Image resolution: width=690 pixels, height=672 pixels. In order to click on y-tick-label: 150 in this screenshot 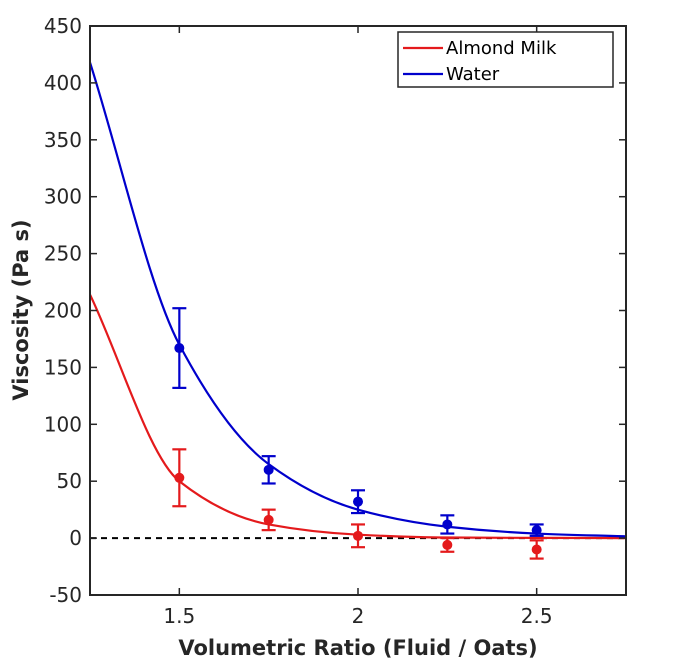, I will do `click(63, 367)`.